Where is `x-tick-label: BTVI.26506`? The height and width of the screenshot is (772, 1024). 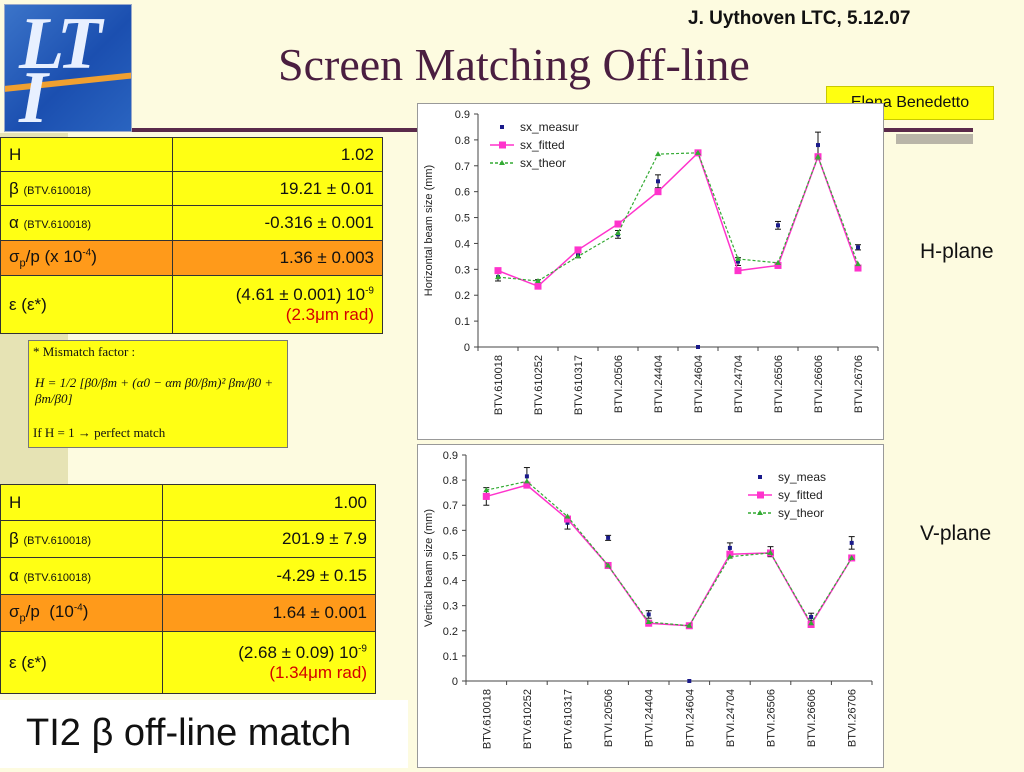
x-tick-label: BTVI.26506 is located at coordinates (772, 718).